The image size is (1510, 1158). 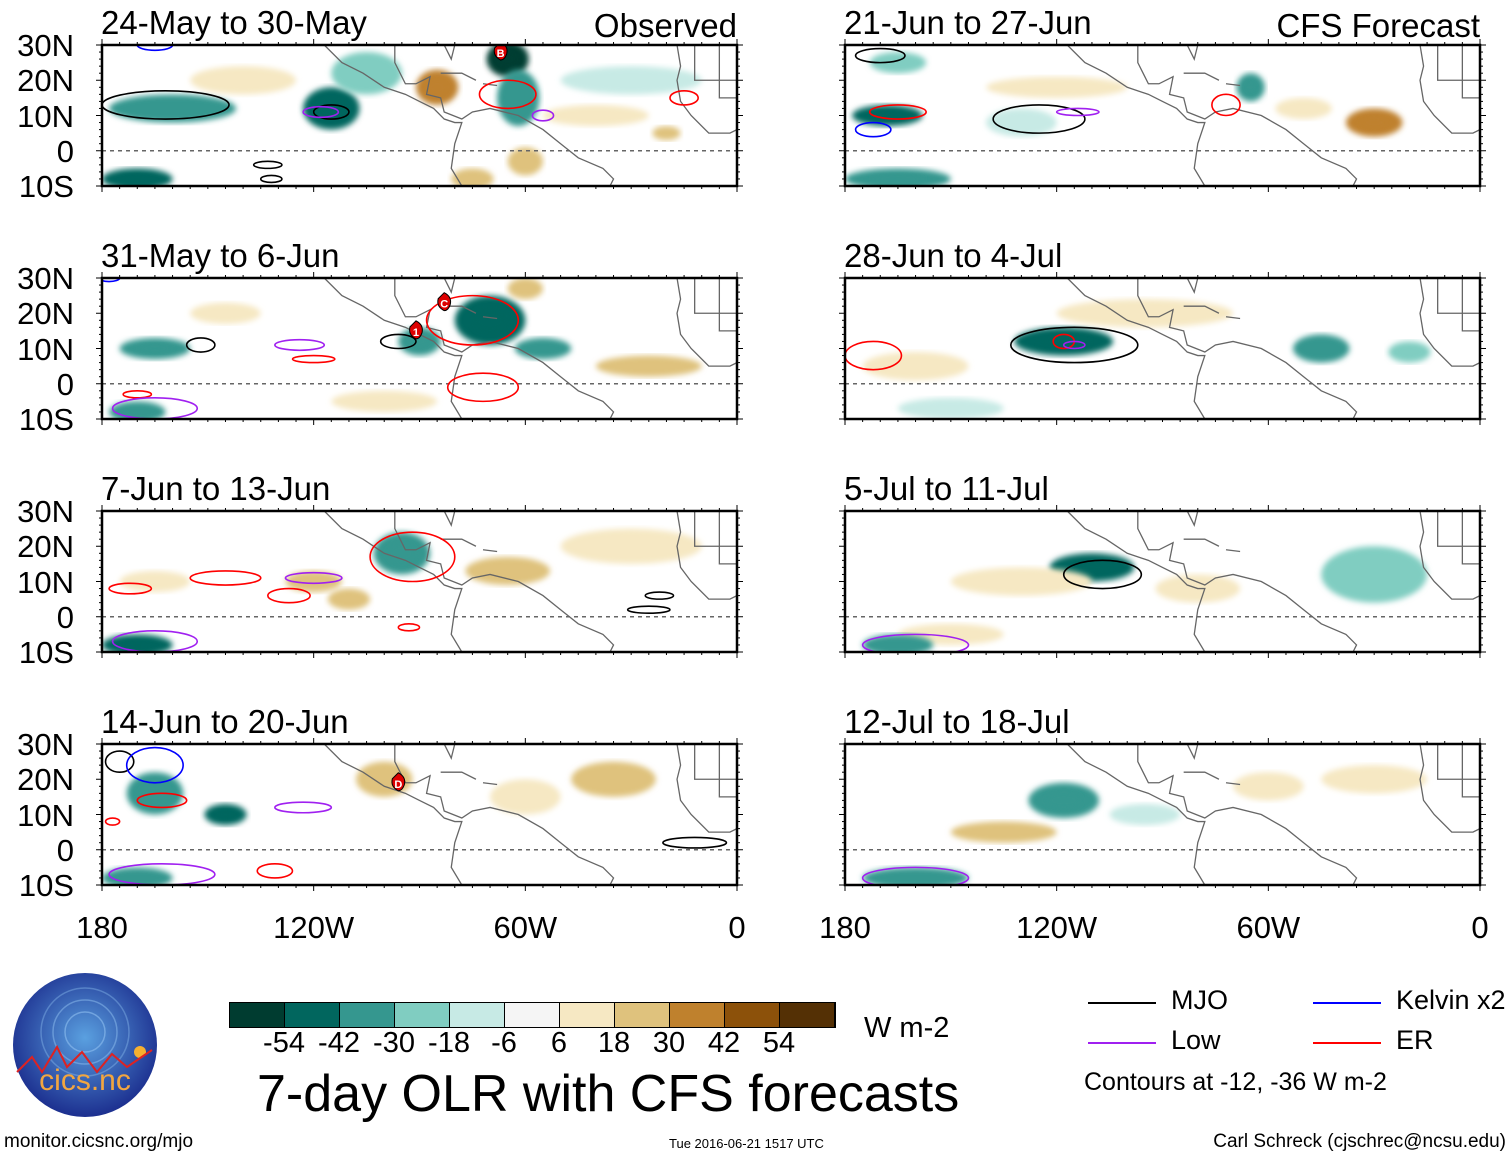 What do you see at coordinates (398, 785) in the screenshot?
I see `storm-label: D` at bounding box center [398, 785].